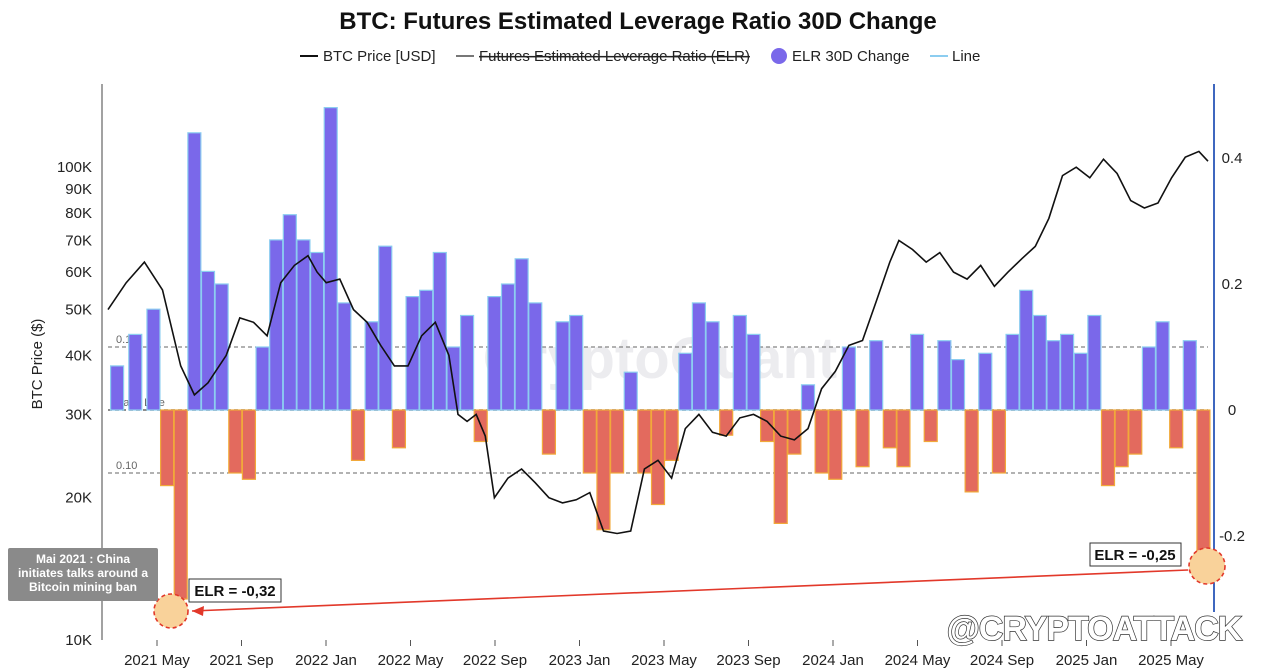 The image size is (1280, 670). Describe the element at coordinates (74, 167) in the screenshot. I see `y-tick-label: 100K` at that location.